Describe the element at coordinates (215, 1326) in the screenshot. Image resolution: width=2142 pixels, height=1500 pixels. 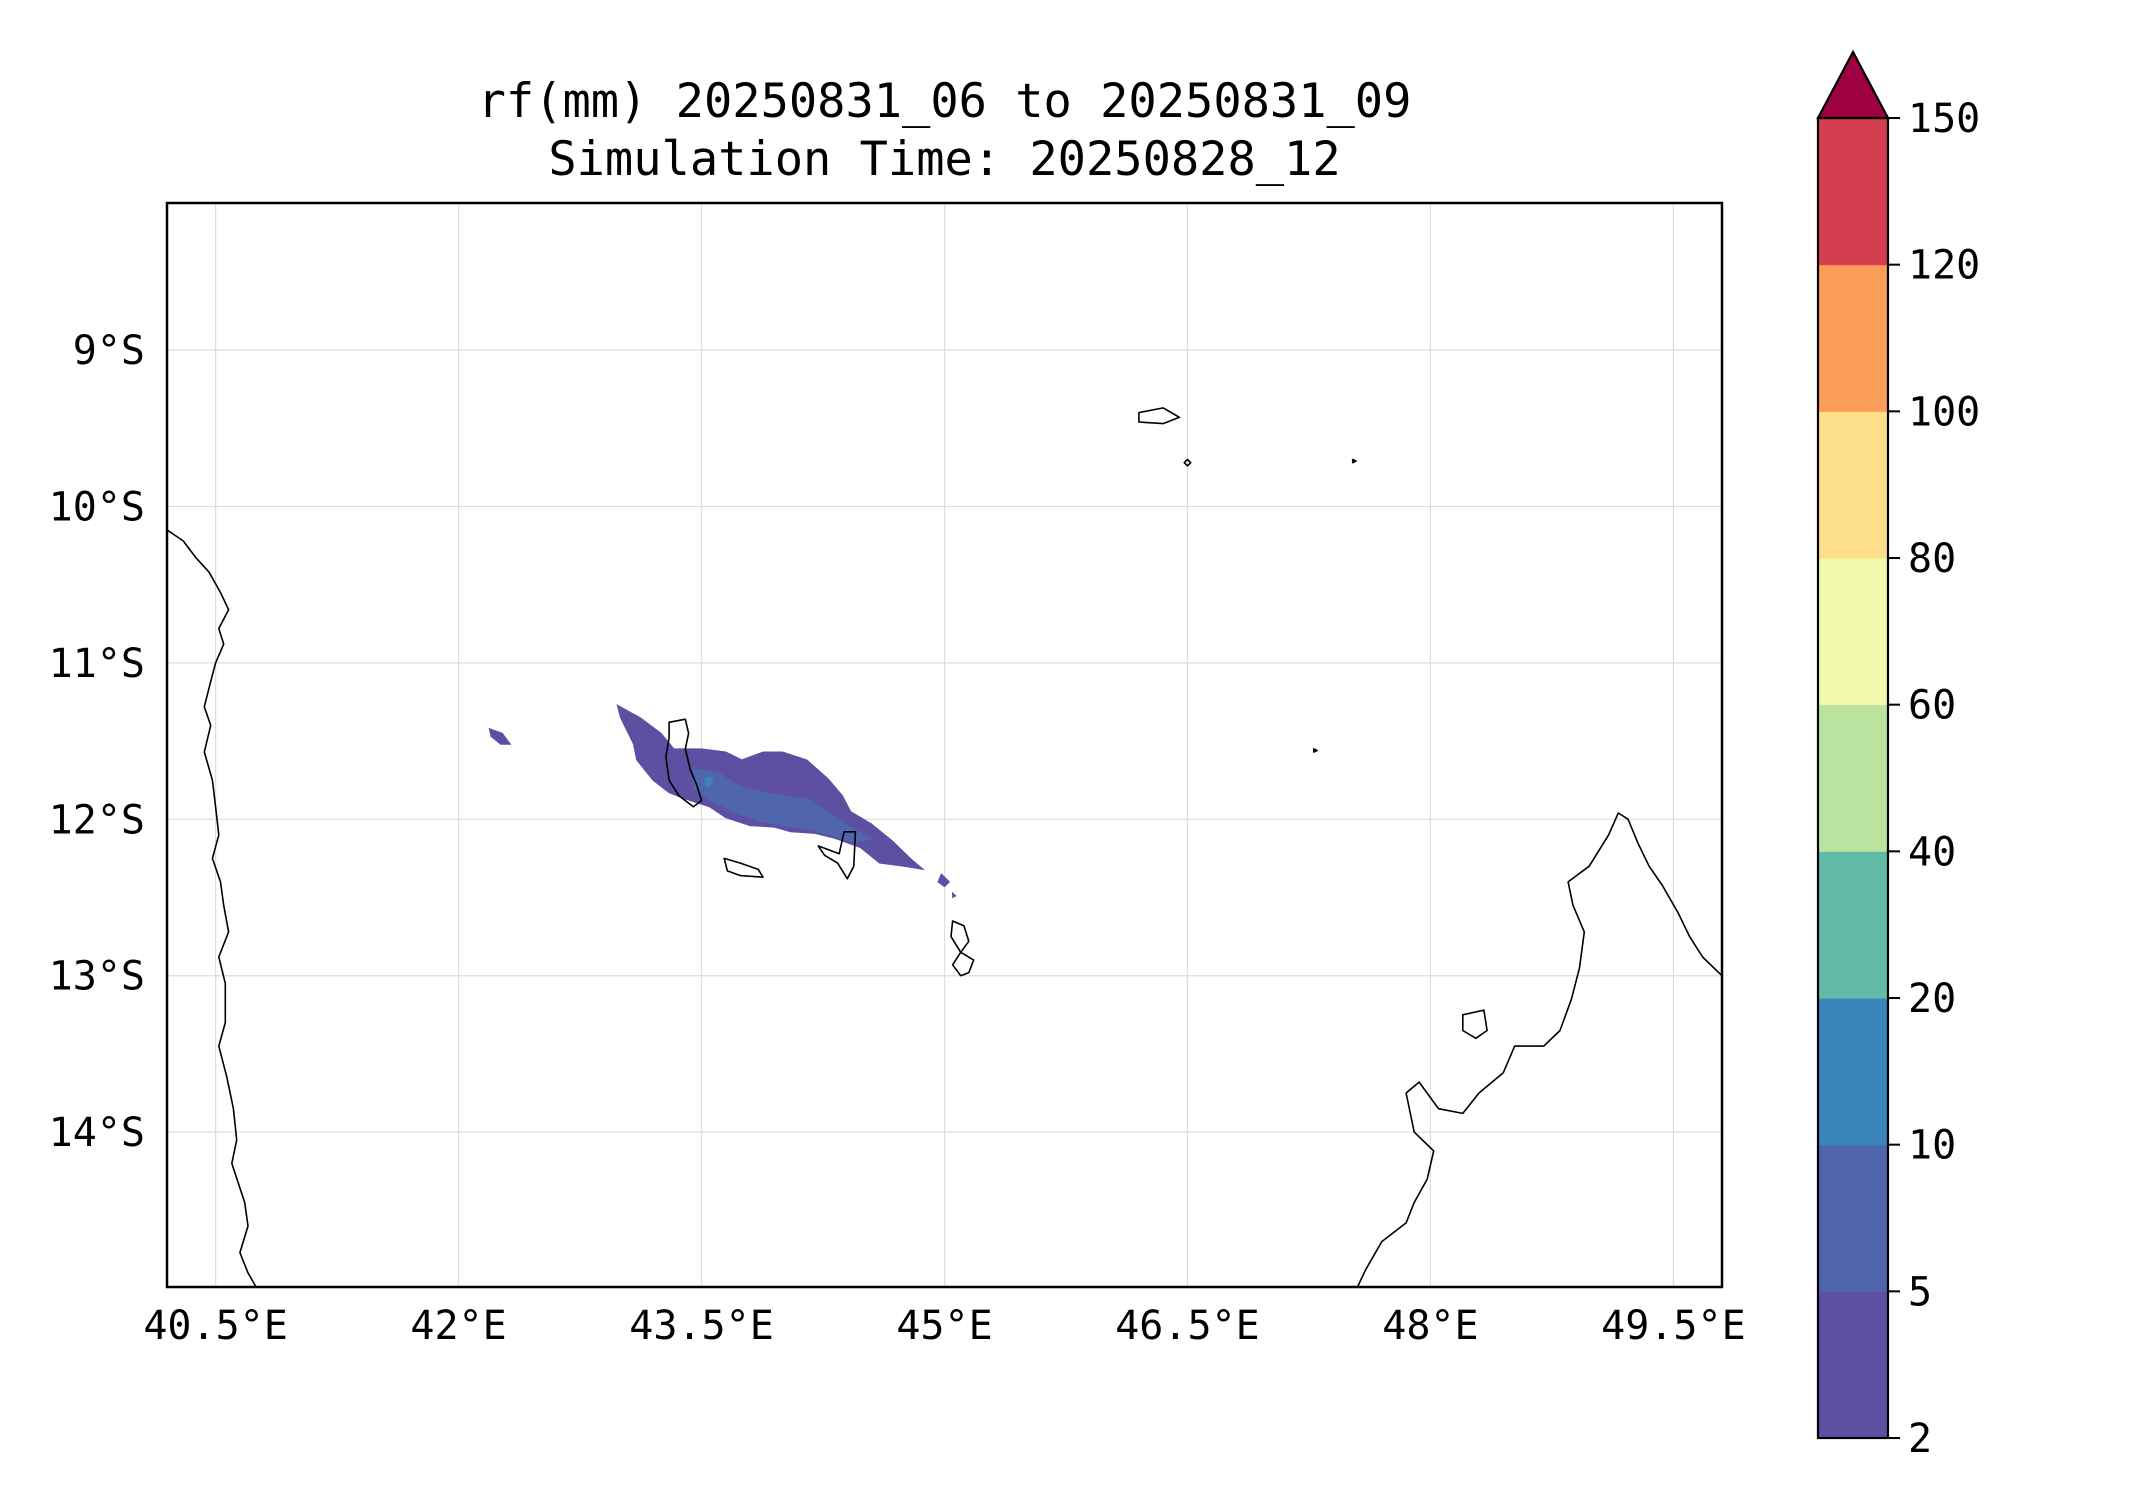
I see `lon-tick-label: 40.5°E` at that location.